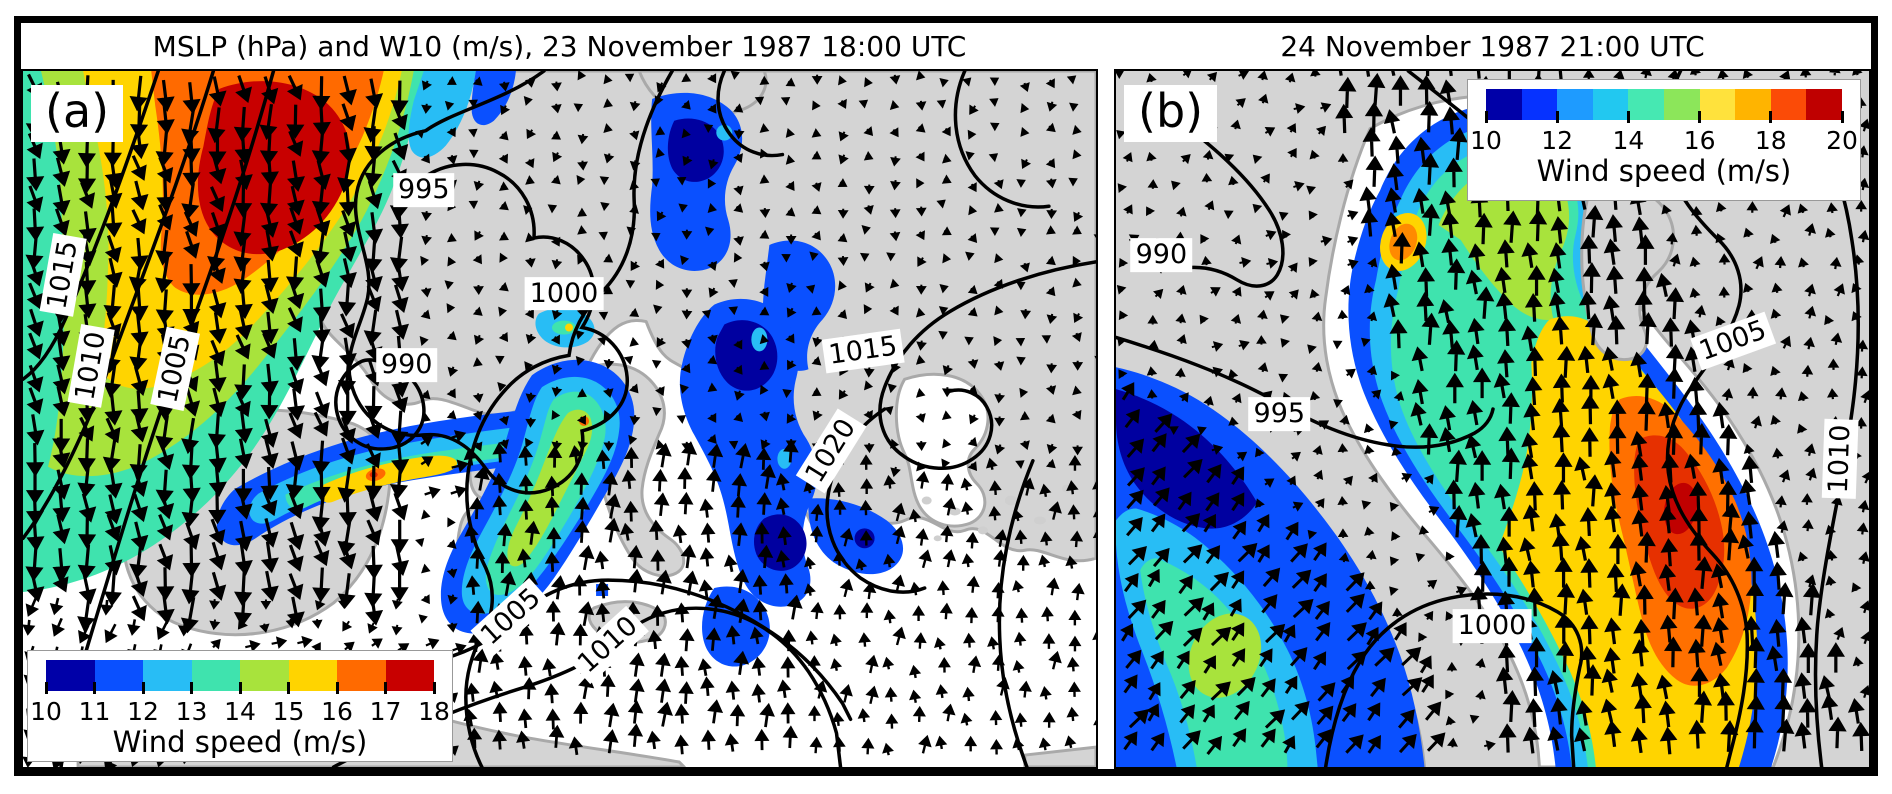  I want to click on panel-b-label: (b), so click(1171, 113).